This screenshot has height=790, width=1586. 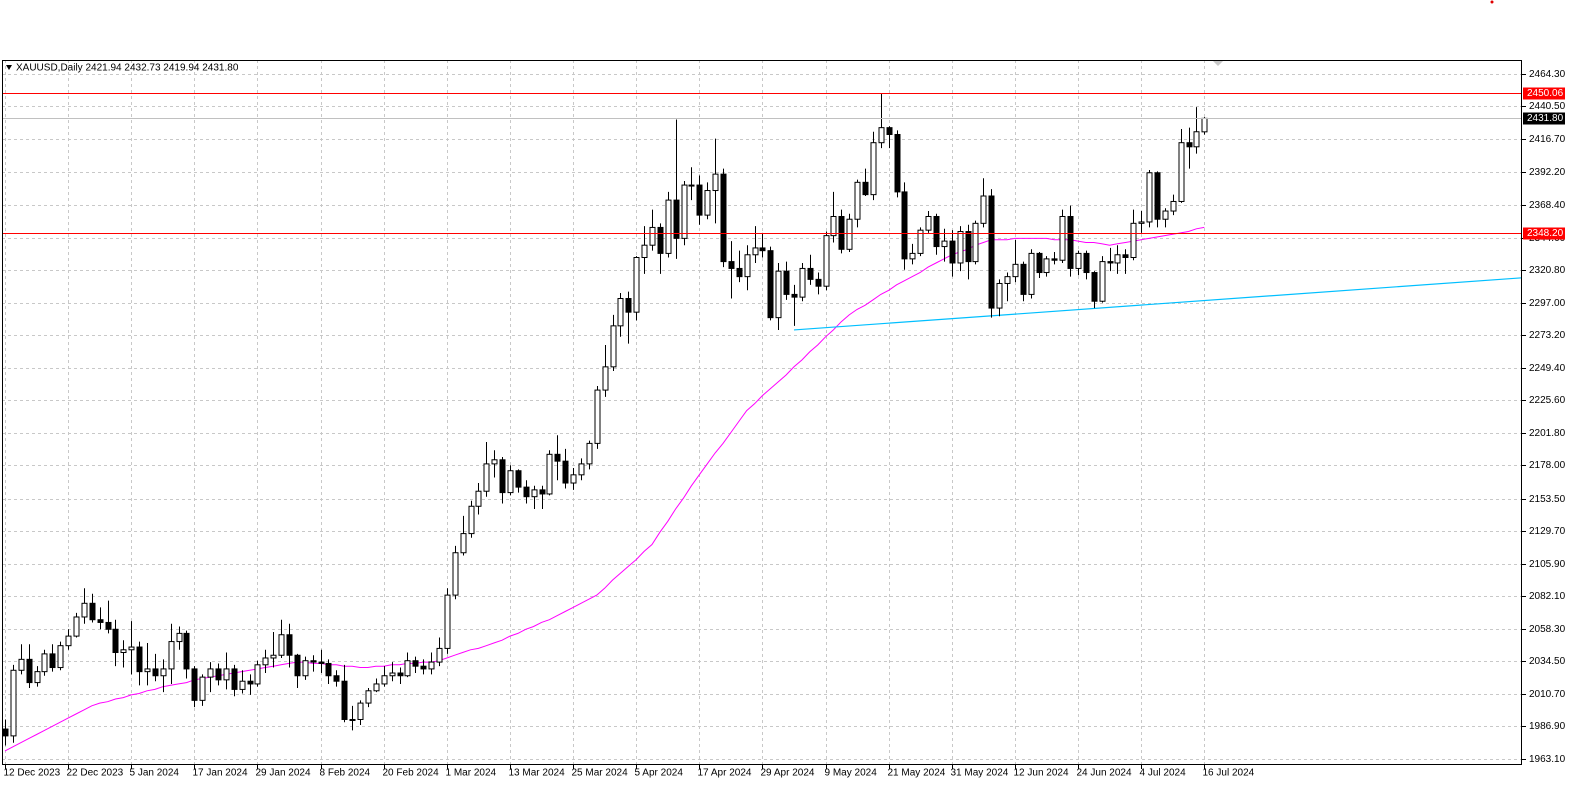 What do you see at coordinates (1163, 773) in the screenshot?
I see `x-tick-label: 4 Jul 2024` at bounding box center [1163, 773].